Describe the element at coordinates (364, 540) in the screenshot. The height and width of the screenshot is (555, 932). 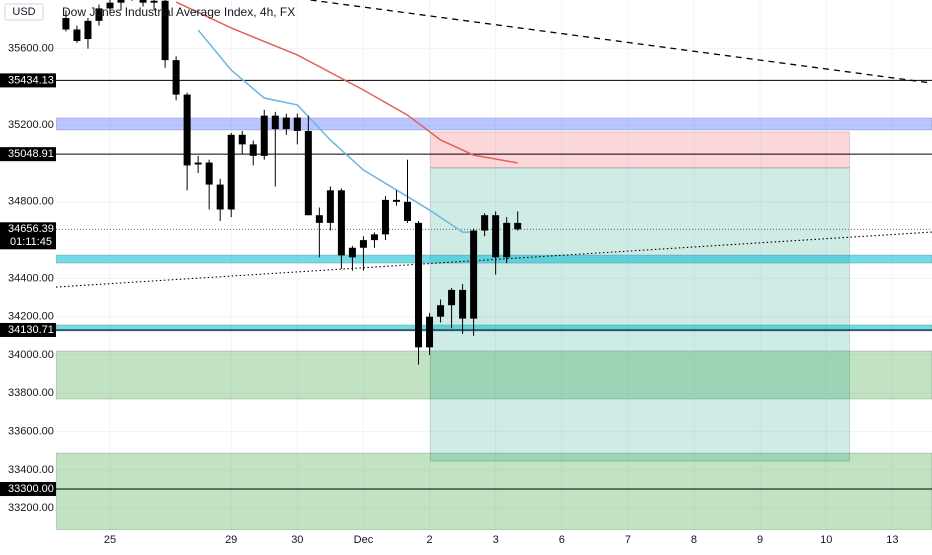
I see `x-tick-label: Dec` at that location.